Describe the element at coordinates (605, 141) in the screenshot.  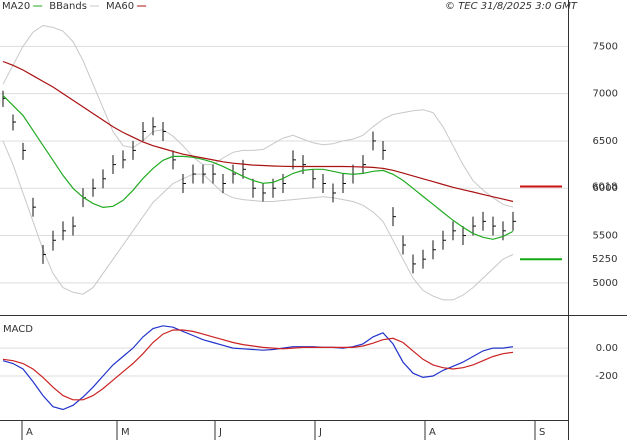
I see `y-tick-label: 6500` at that location.